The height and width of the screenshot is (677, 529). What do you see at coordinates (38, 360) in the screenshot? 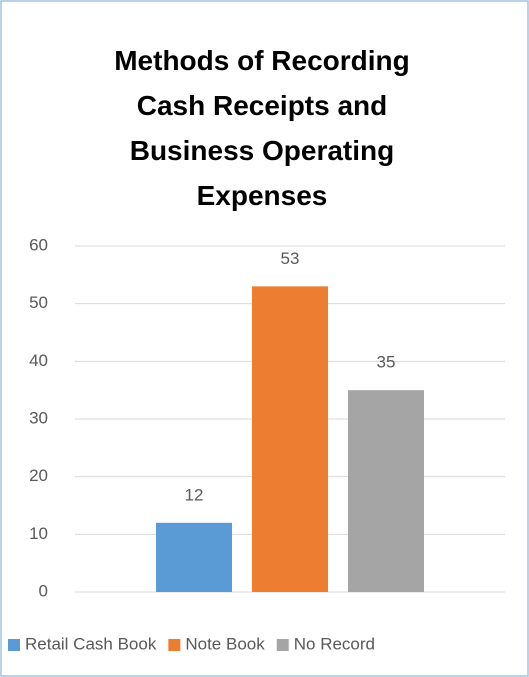
I see `y-tick-label: 40` at bounding box center [38, 360].